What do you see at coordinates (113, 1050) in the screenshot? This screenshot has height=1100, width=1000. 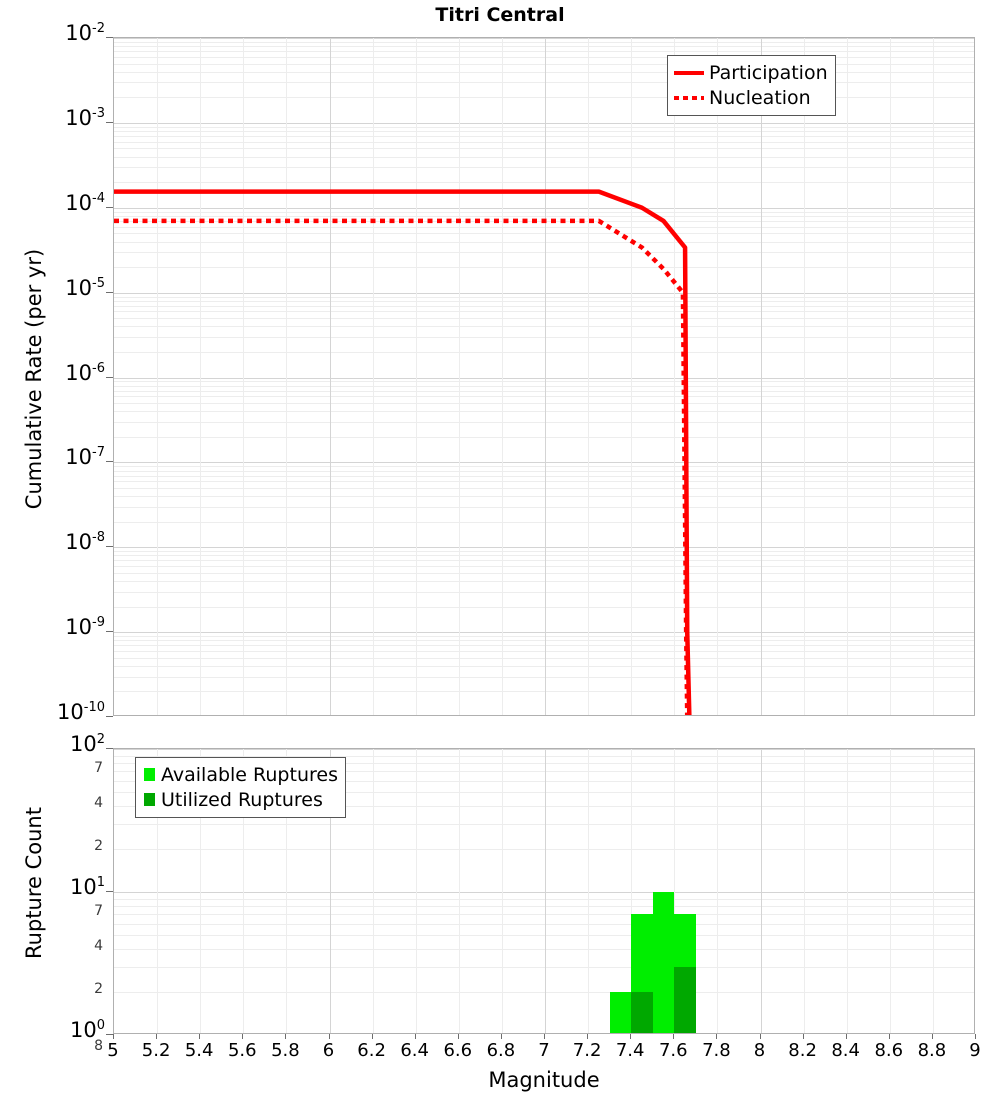 I see `x-tick-label: 5` at bounding box center [113, 1050].